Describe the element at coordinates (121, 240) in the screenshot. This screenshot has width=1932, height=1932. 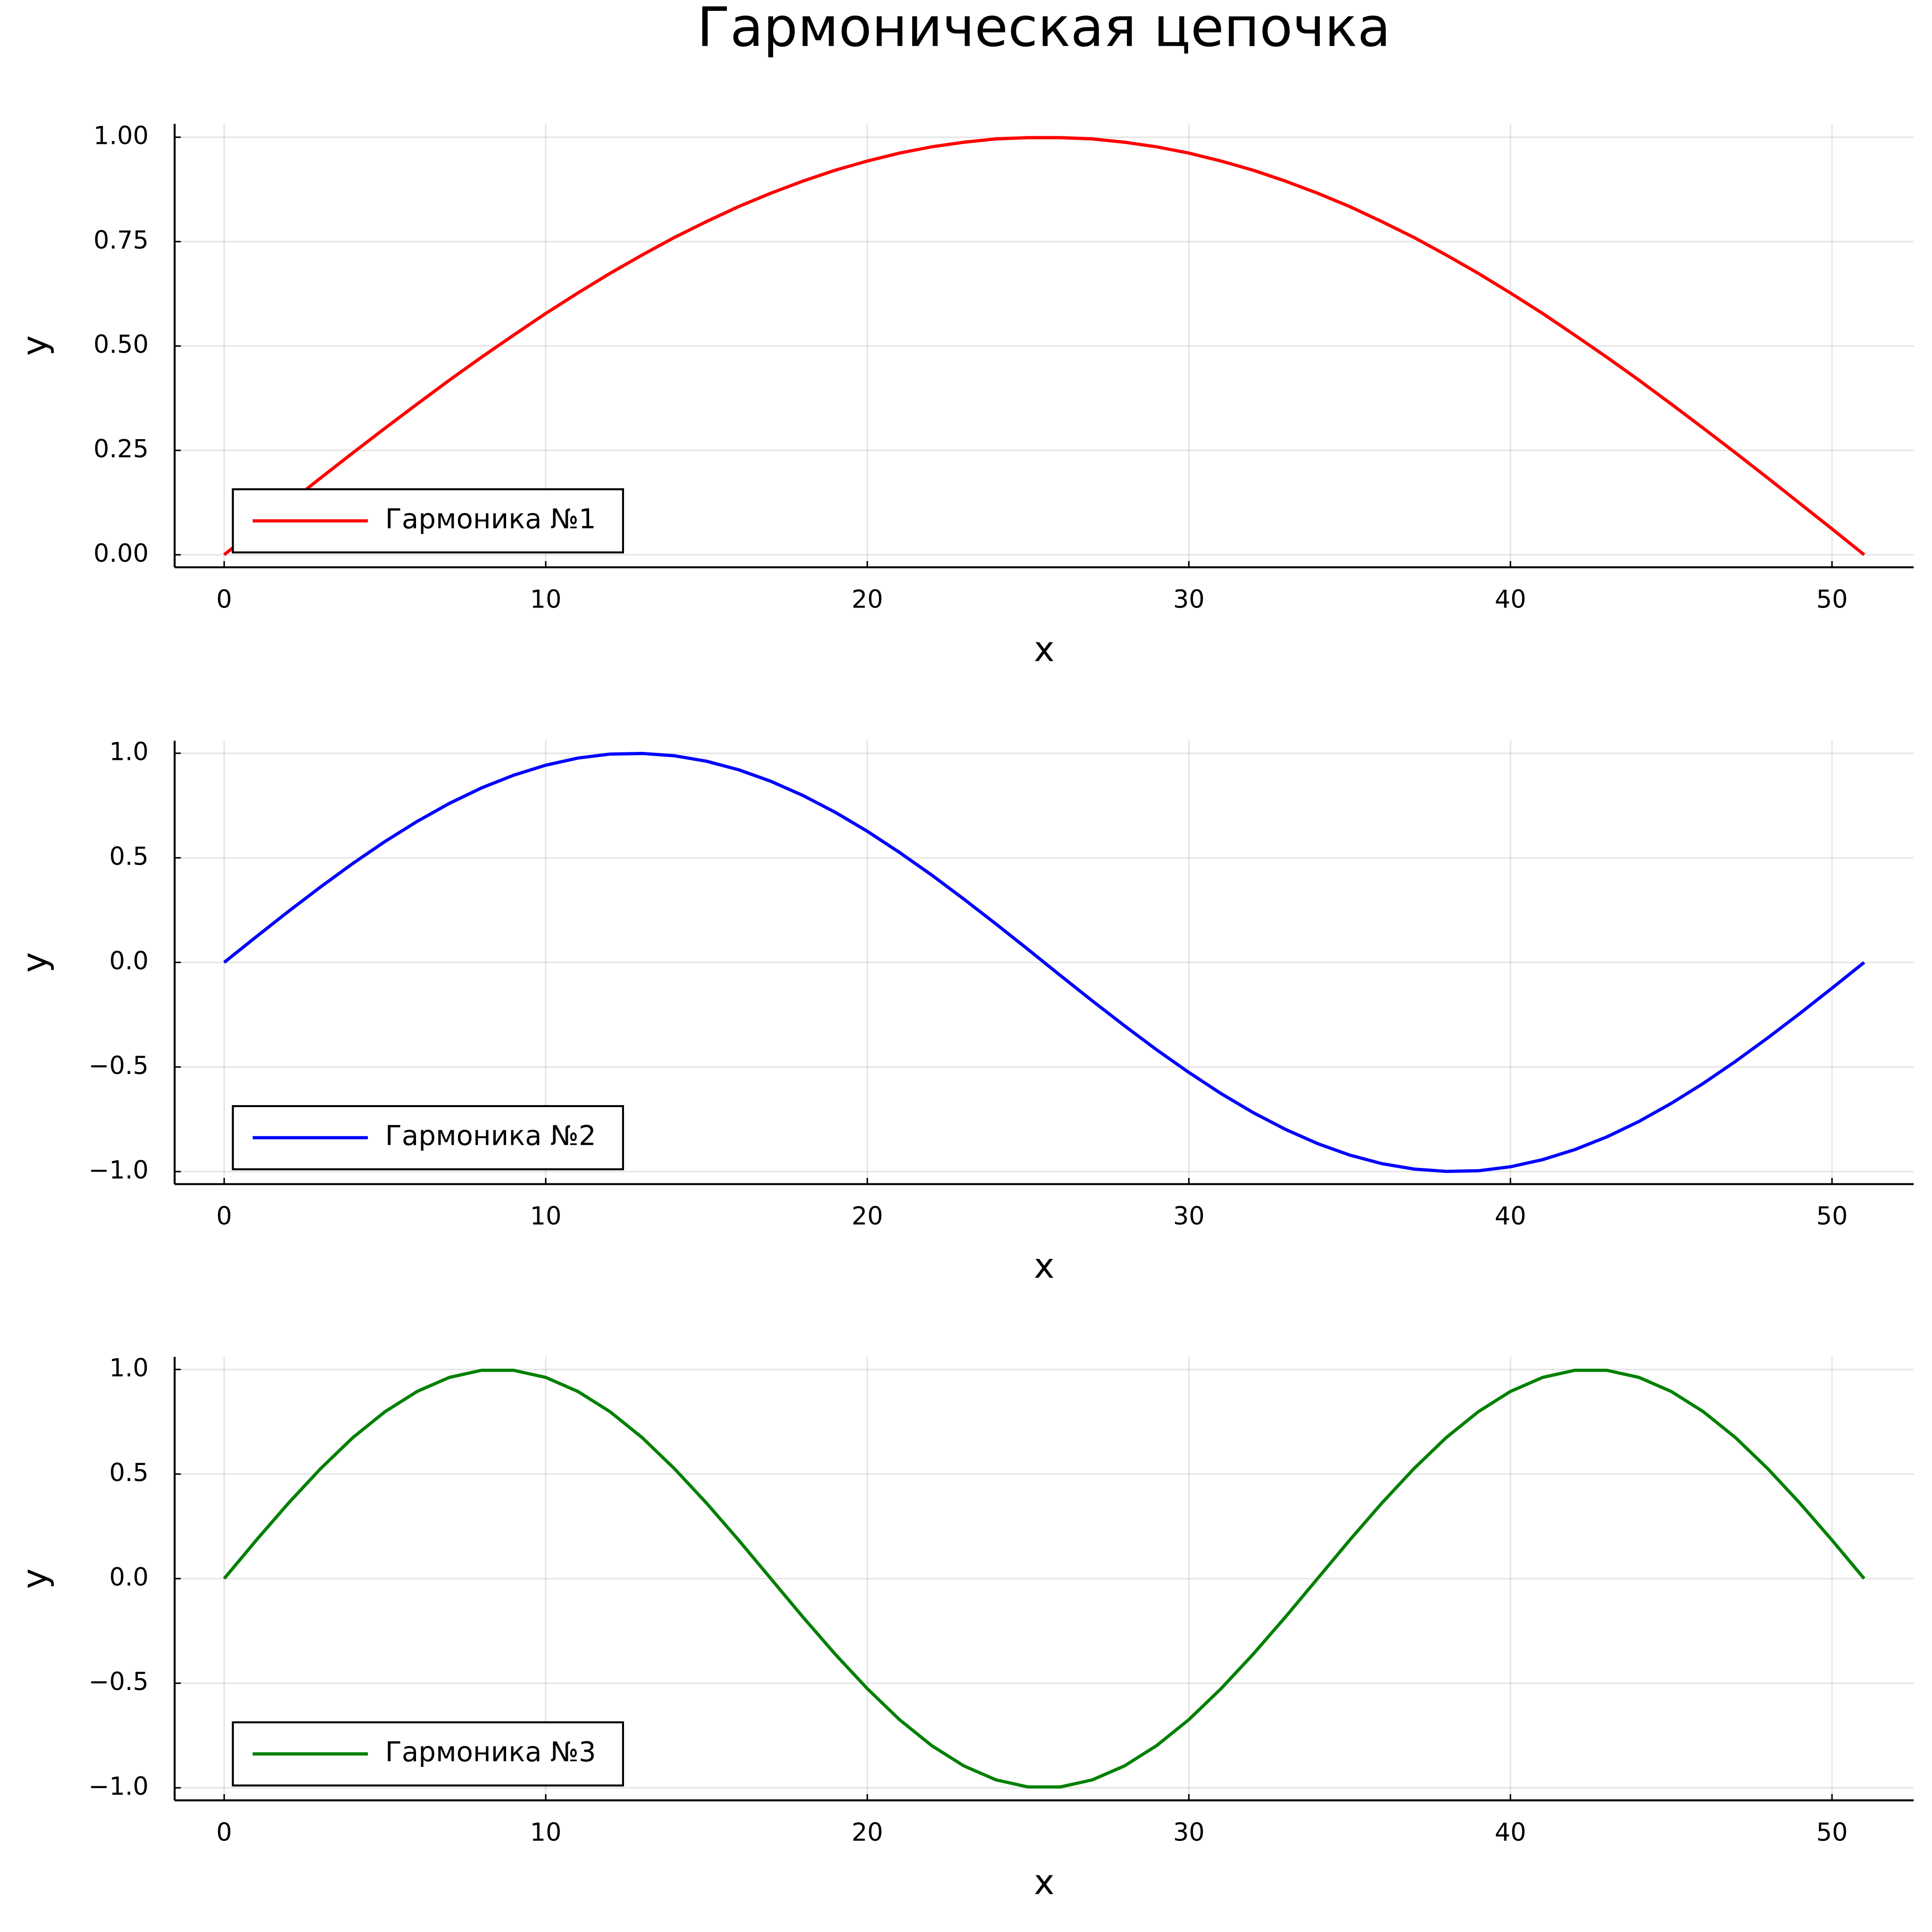
I see `y-tick-label: 0.75` at that location.